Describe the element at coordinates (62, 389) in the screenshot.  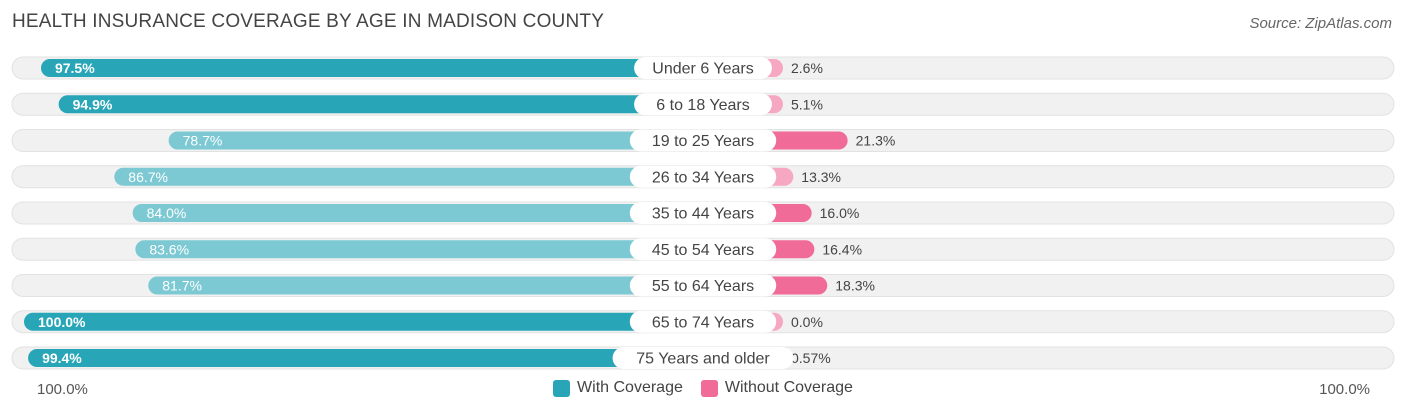
I see `axis-left-label: 100.0%` at that location.